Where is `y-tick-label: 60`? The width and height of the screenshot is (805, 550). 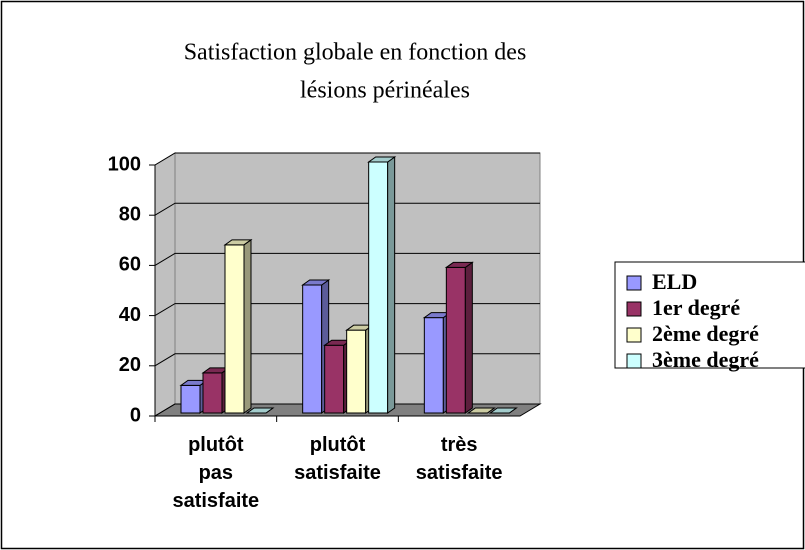
y-tick-label: 60 is located at coordinates (130, 265).